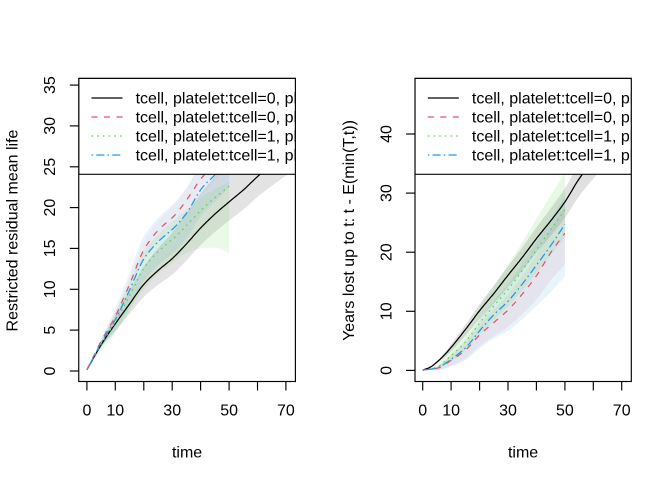  What do you see at coordinates (50, 330) in the screenshot?
I see `svg-text: 5` at bounding box center [50, 330].